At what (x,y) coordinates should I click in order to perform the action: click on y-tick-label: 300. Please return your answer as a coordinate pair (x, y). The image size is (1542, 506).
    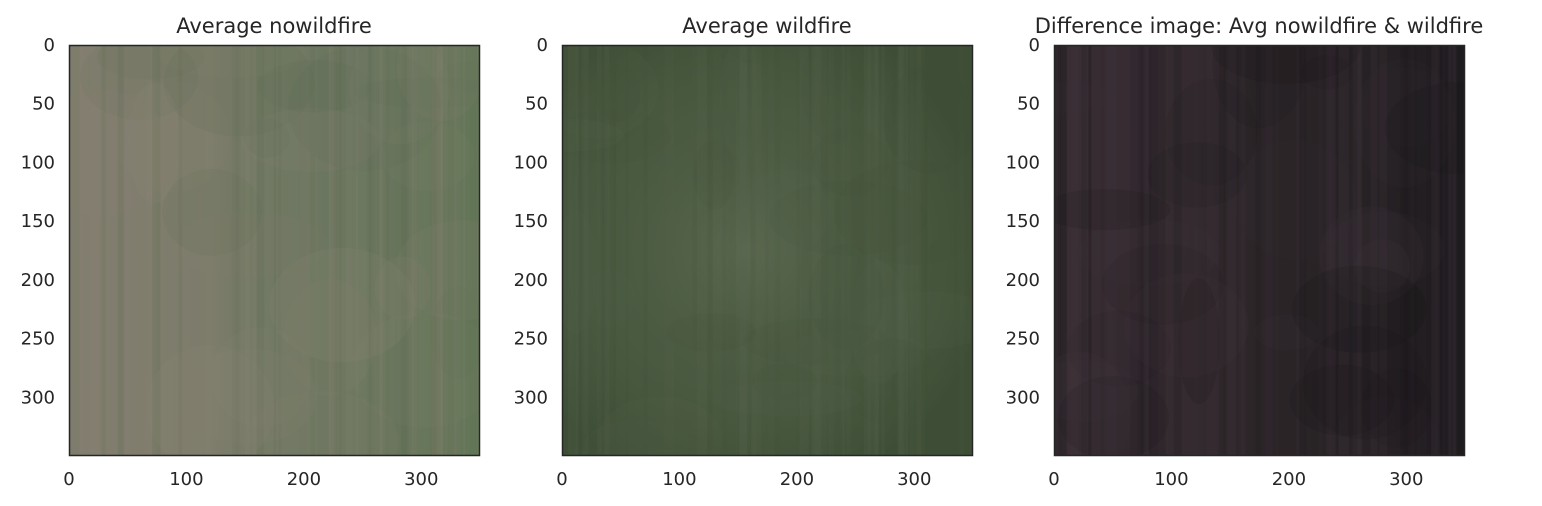
    Looking at the image, I should click on (531, 397).